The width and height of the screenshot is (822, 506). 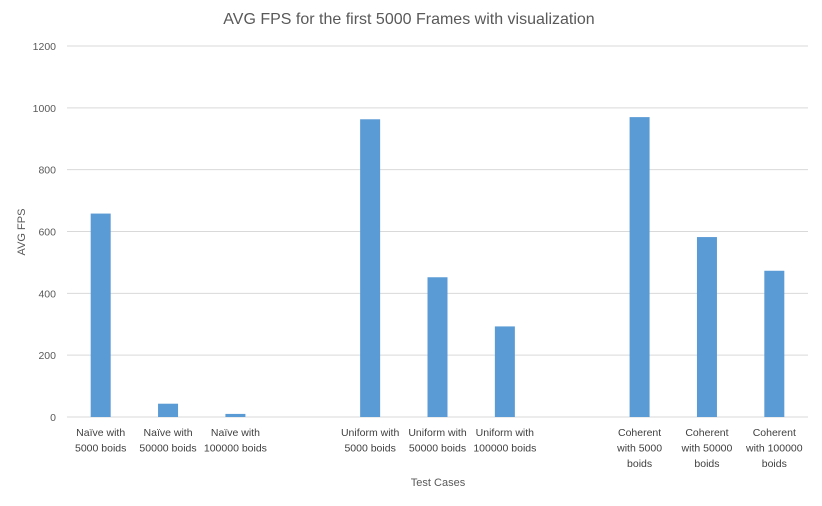 I want to click on x-tick-label: Naïve with 5000 boids, so click(x=100, y=441).